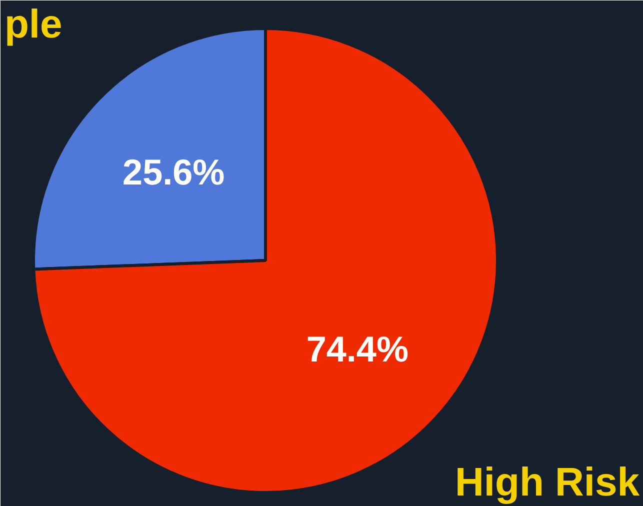 The height and width of the screenshot is (506, 643). I want to click on data-label: 74.4%, so click(357, 349).